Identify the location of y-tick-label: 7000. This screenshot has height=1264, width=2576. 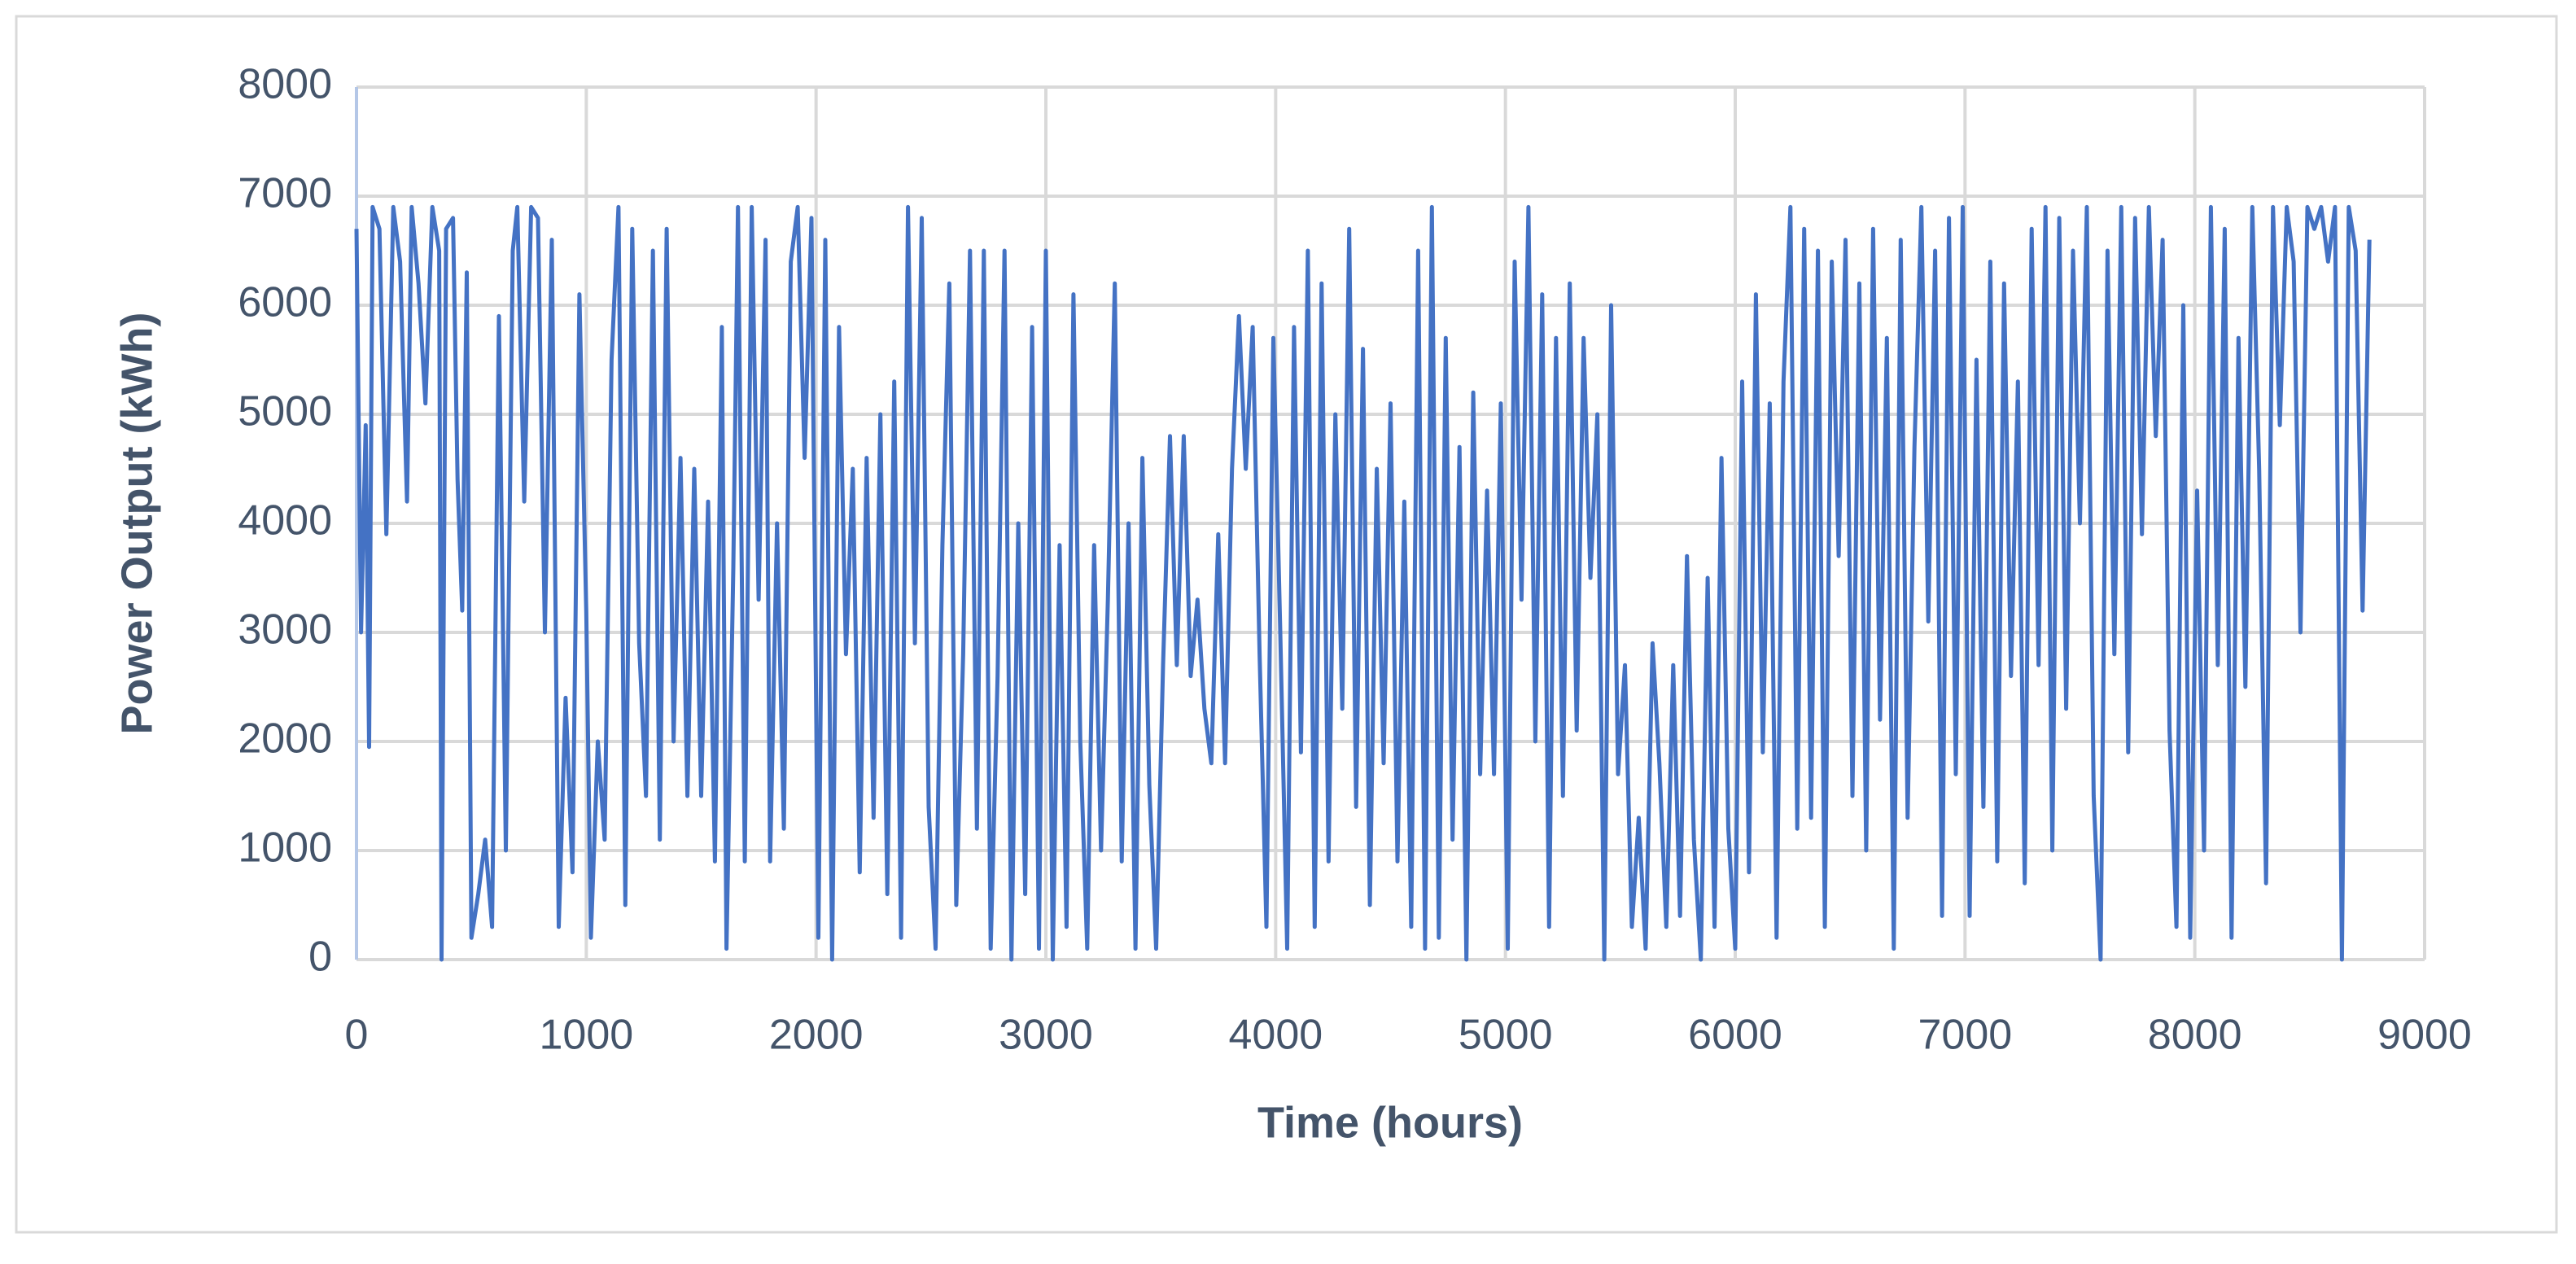
(285, 193).